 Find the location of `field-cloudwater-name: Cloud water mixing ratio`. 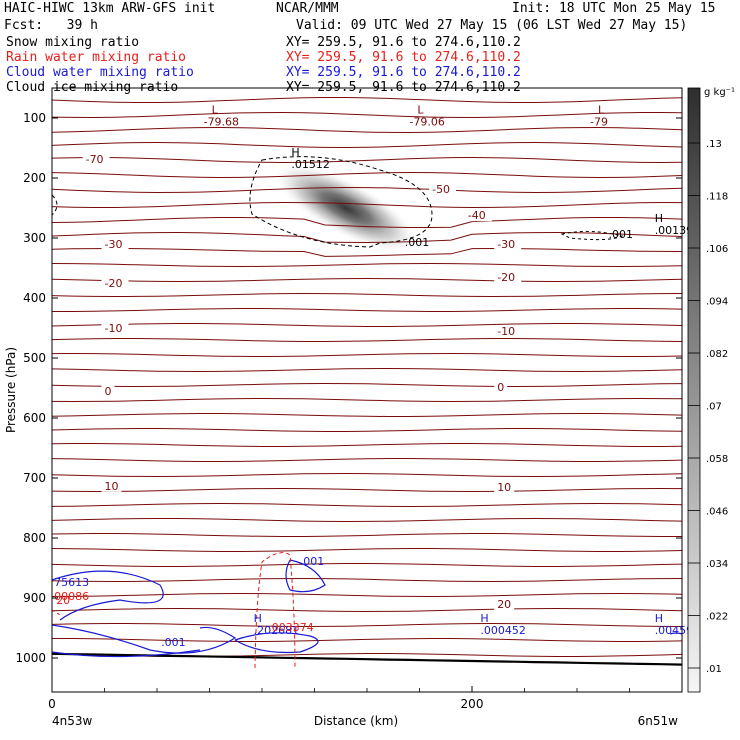

field-cloudwater-name: Cloud water mixing ratio is located at coordinates (100, 72).